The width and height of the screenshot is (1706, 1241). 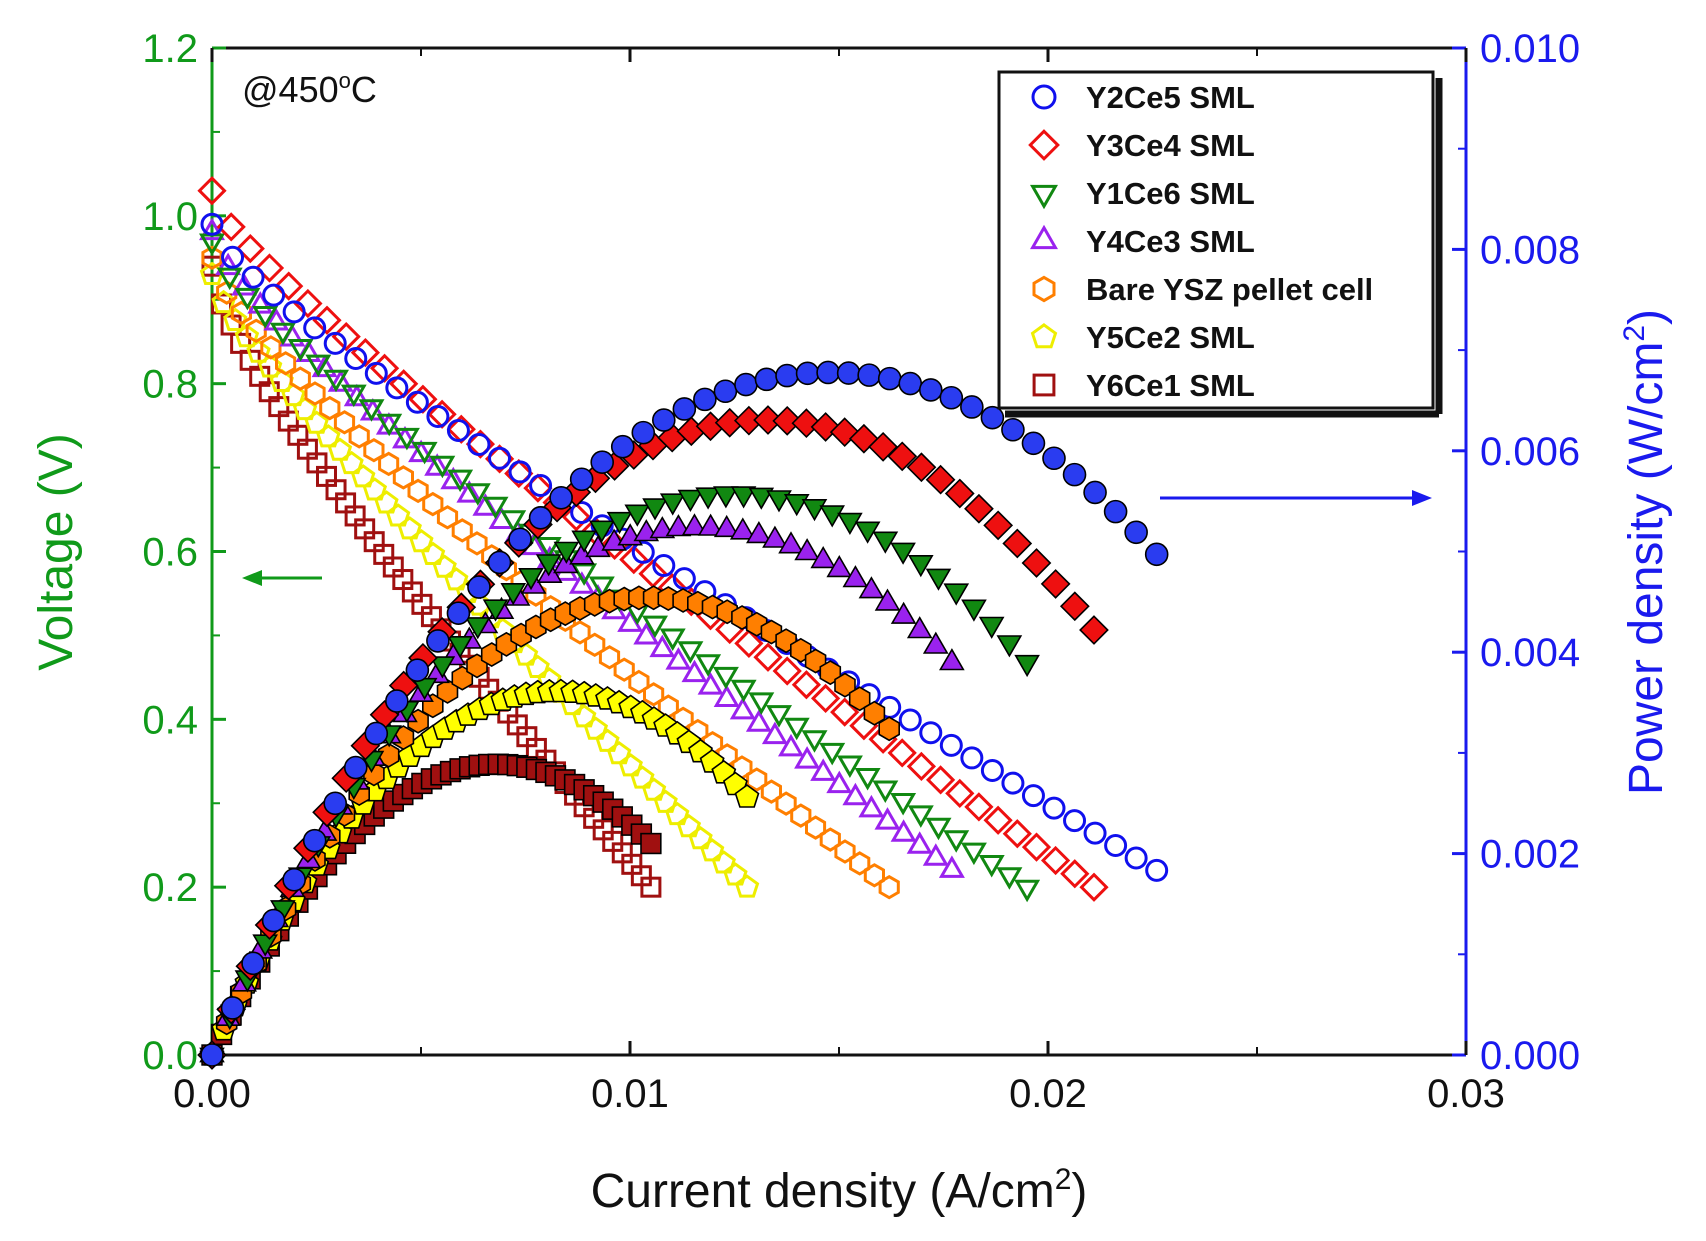 What do you see at coordinates (839, 1190) in the screenshot?
I see `x-axis-title: Current density (A/cm2)` at bounding box center [839, 1190].